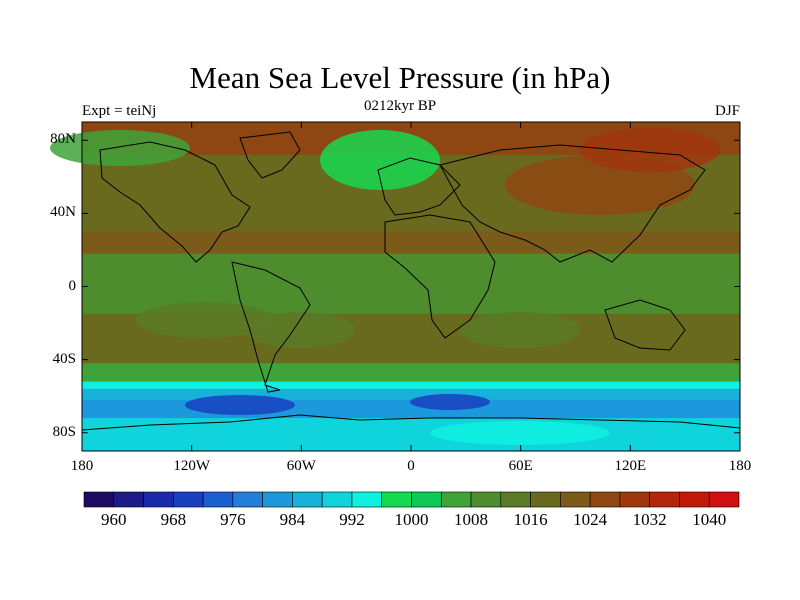  Describe the element at coordinates (63, 212) in the screenshot. I see `lat-tick-label: 40N` at that location.